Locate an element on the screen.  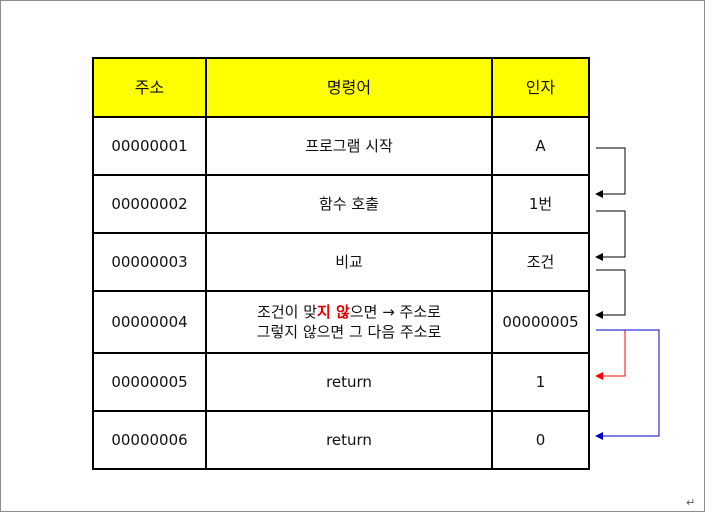
argument-cell: 조건 is located at coordinates (540, 262).